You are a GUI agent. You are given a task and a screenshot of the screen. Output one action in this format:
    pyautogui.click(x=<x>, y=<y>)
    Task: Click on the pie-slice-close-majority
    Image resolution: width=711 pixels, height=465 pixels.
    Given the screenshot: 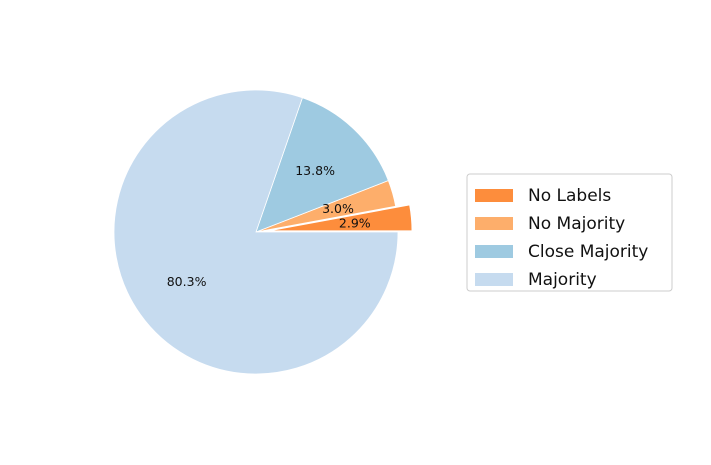 What is the action you would take?
    pyautogui.click(x=322, y=165)
    